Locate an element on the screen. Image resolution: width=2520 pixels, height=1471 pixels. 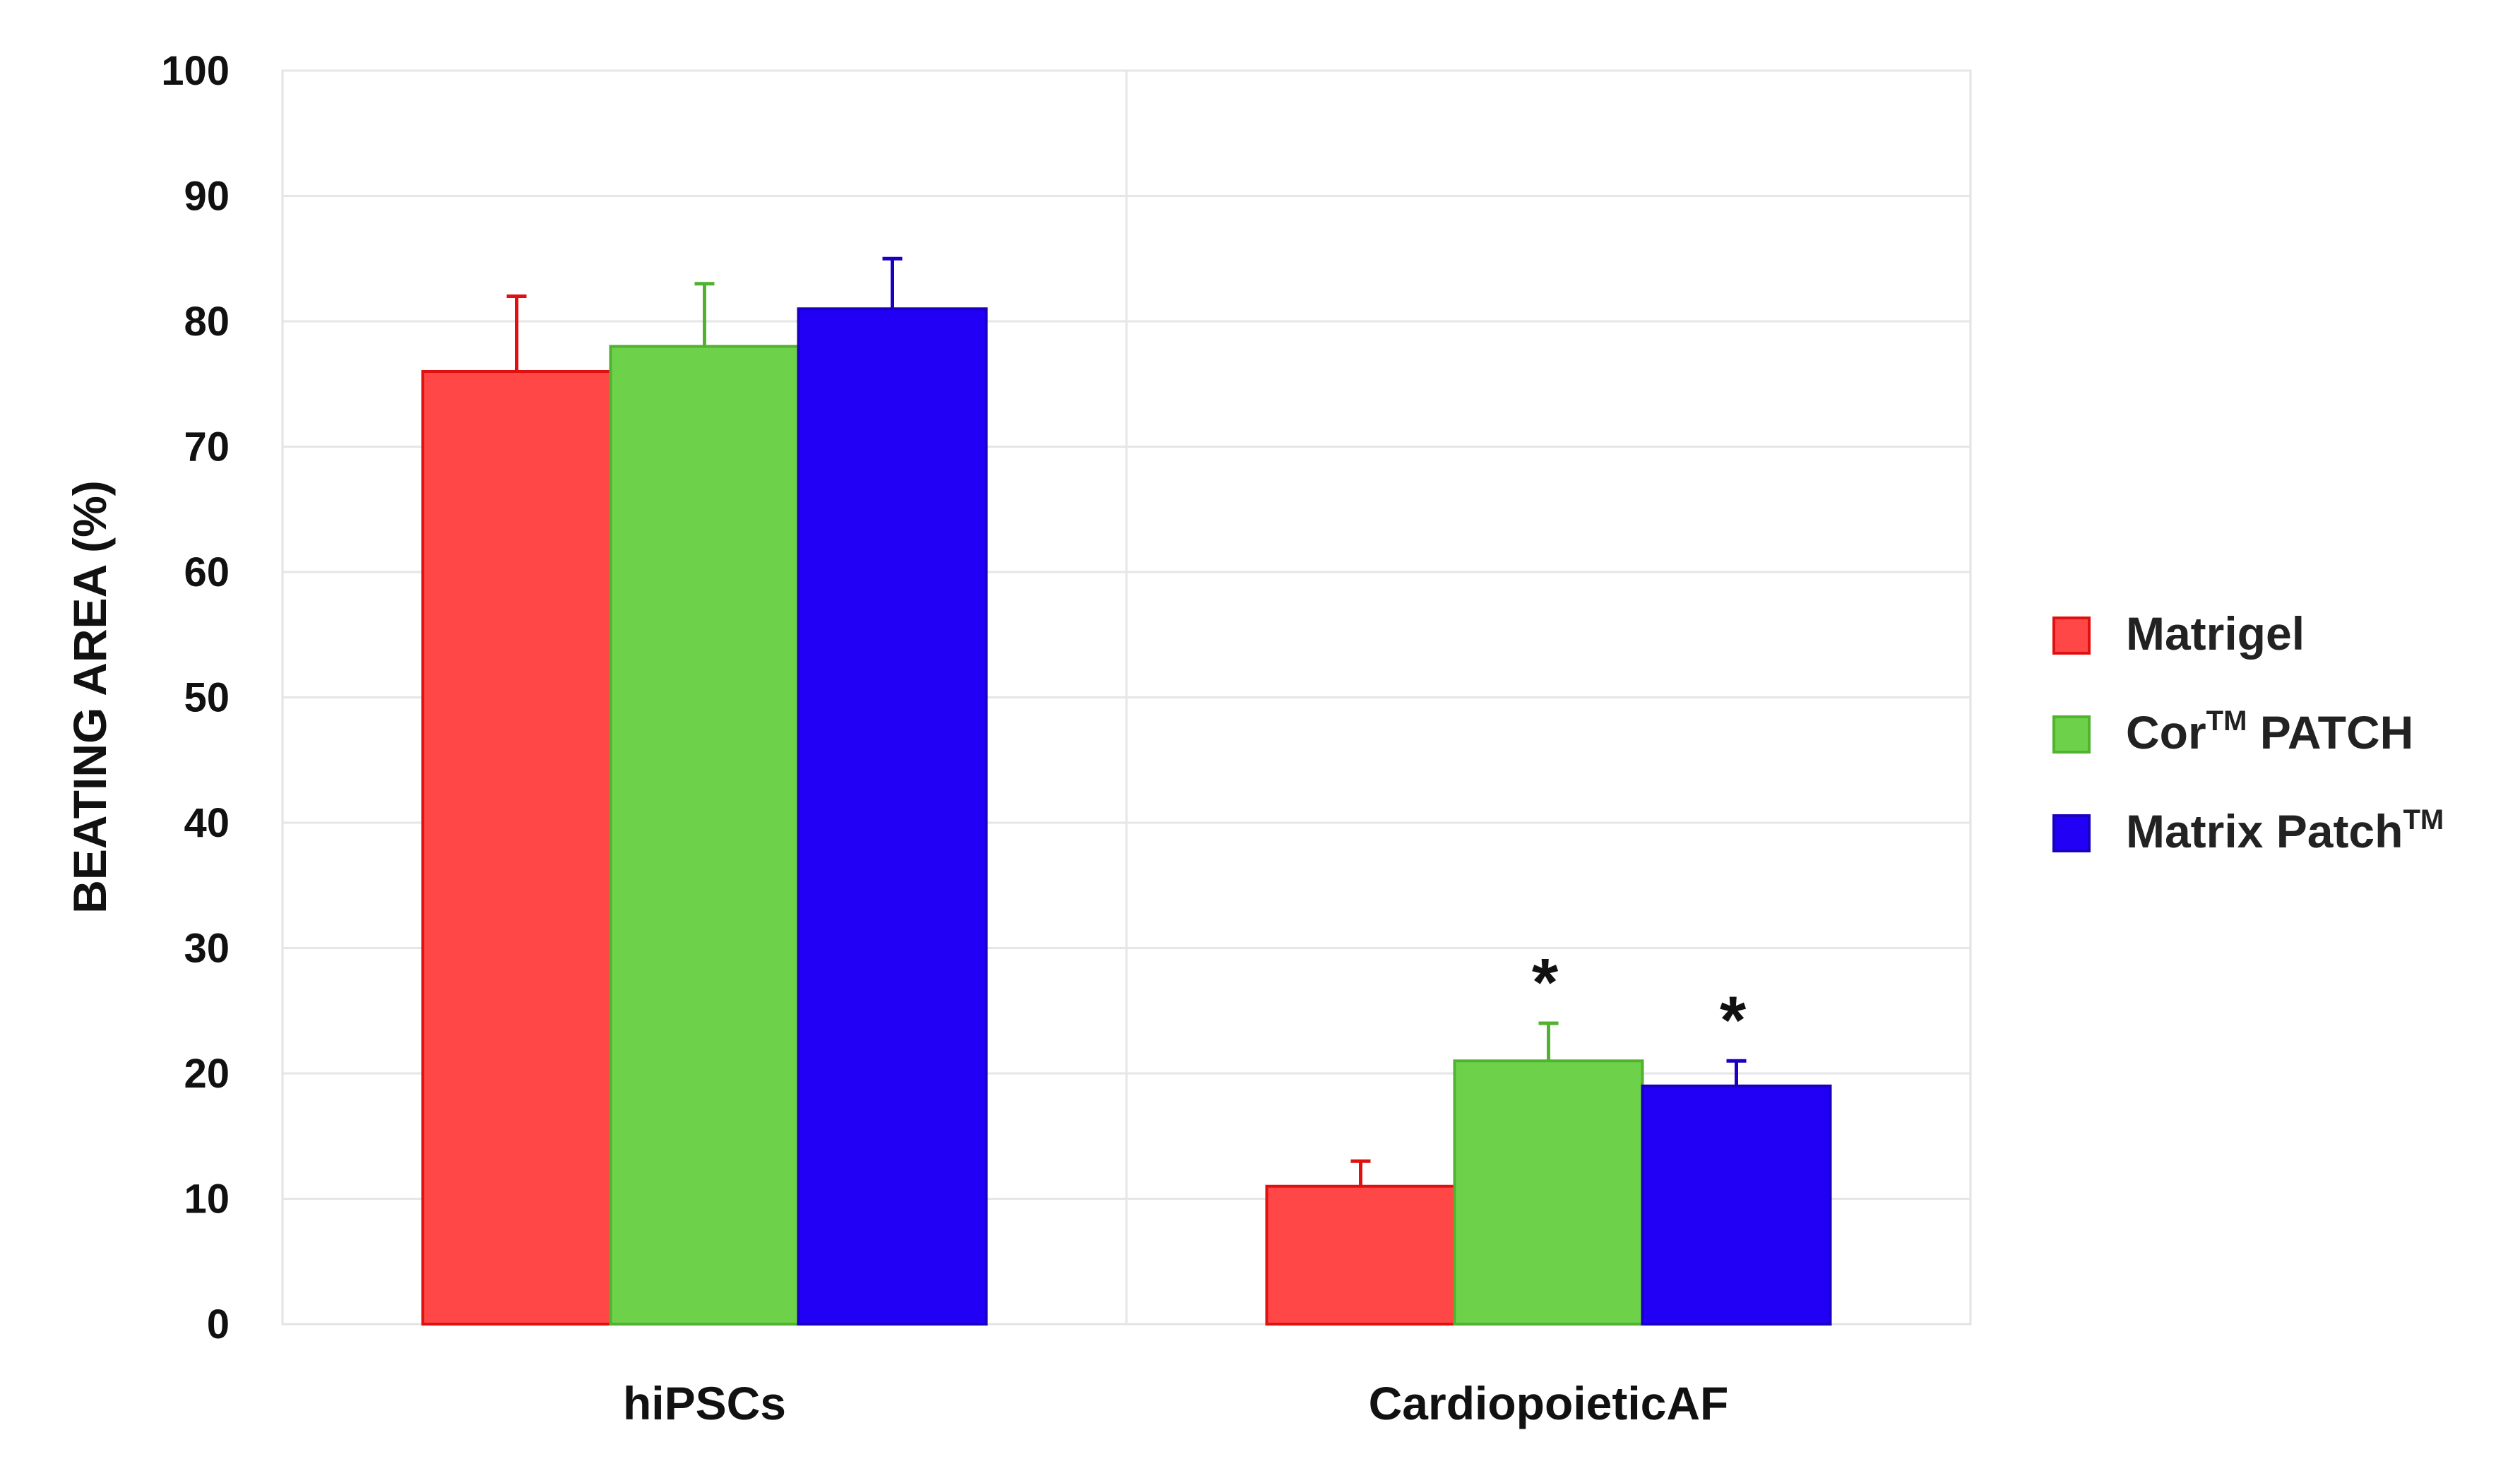
bar-matrix-patchtm-hipscs is located at coordinates (893, 816).